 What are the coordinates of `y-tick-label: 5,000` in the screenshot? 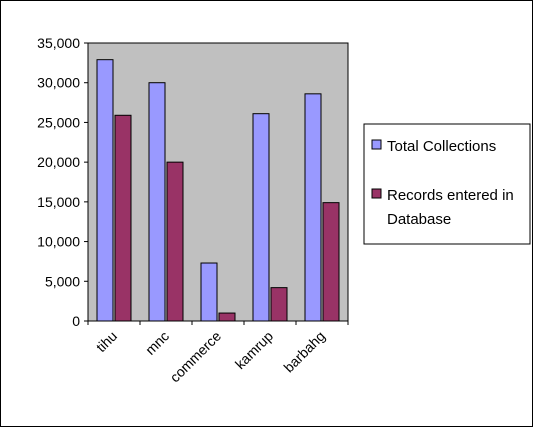 It's located at (62, 281).